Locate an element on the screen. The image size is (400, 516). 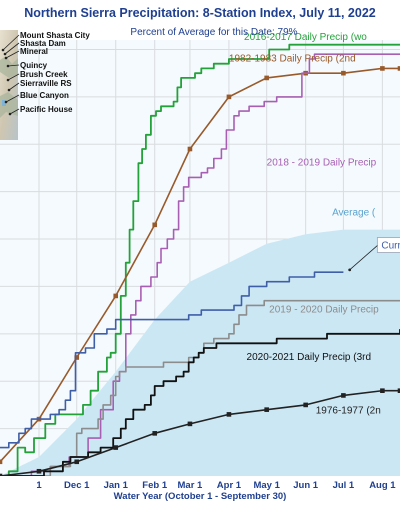
x-tick-label-6: May 1 is located at coordinates (266, 485).